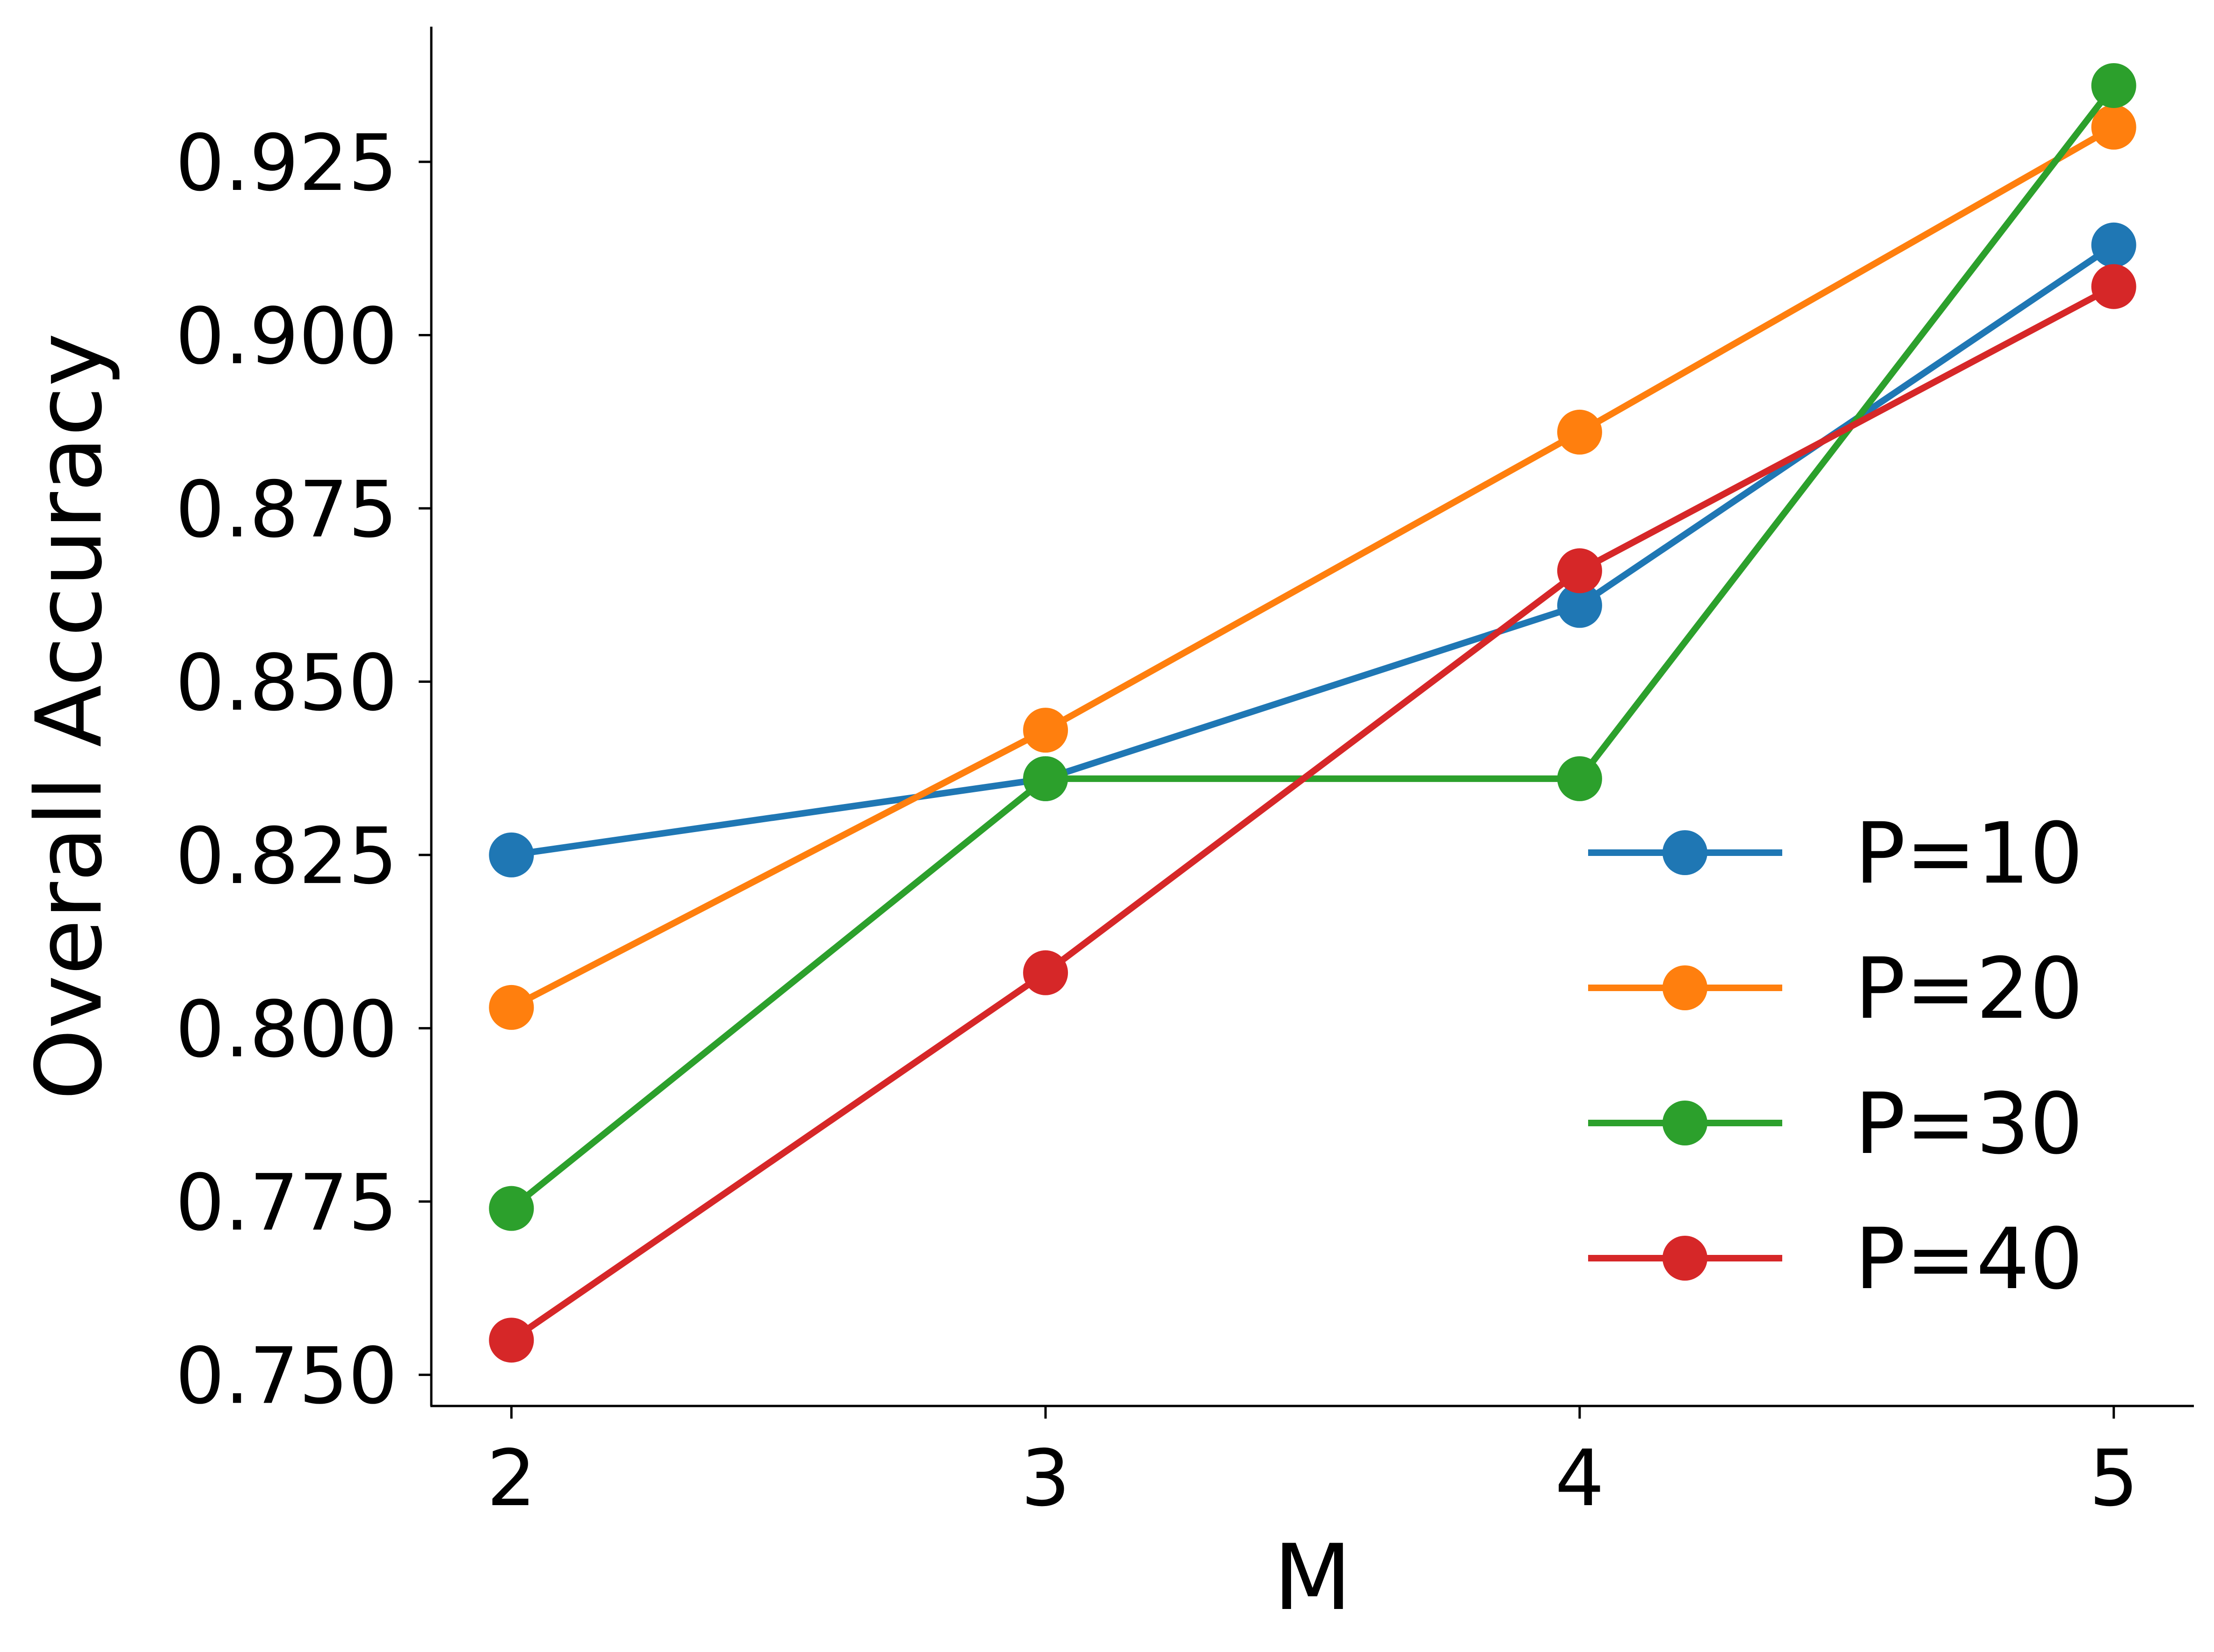 This screenshot has height=1652, width=2214. What do you see at coordinates (286, 510) in the screenshot?
I see `y-tick-label: 0.875` at bounding box center [286, 510].